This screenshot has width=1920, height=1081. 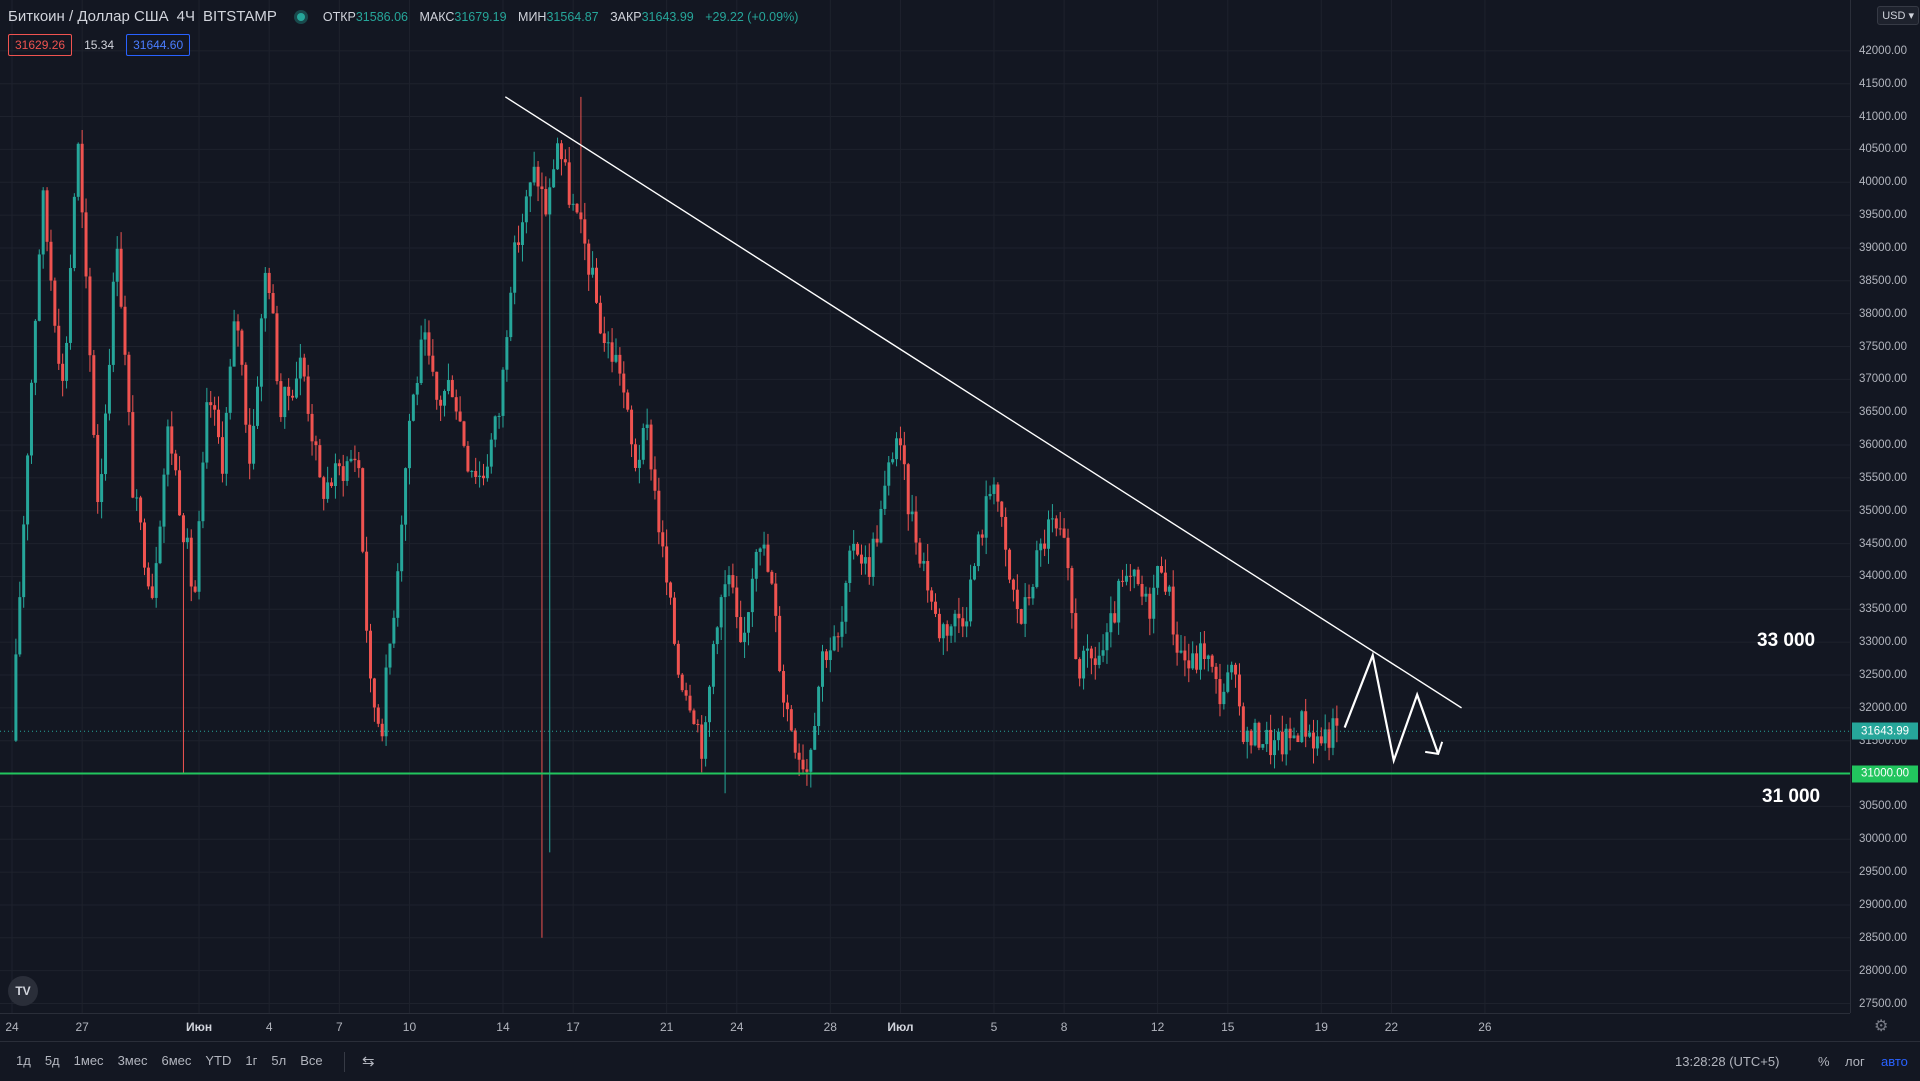 What do you see at coordinates (158, 45) in the screenshot?
I see `ask-price: 31644.60` at bounding box center [158, 45].